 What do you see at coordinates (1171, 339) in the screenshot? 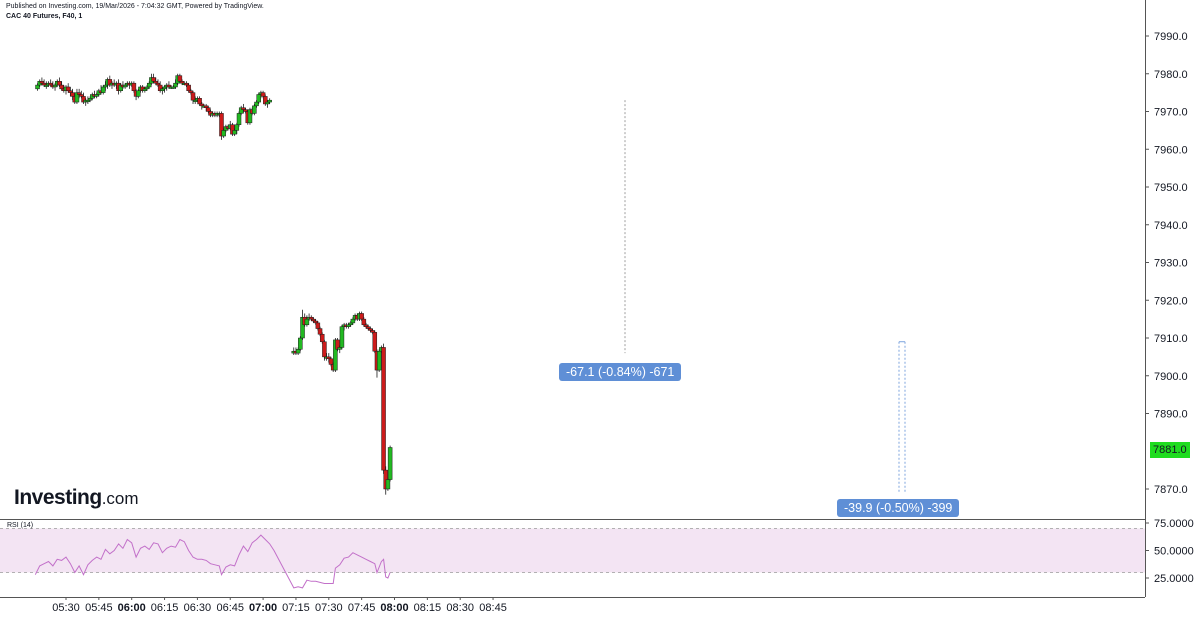
I see `price-tick-label: 7910.0` at bounding box center [1171, 339].